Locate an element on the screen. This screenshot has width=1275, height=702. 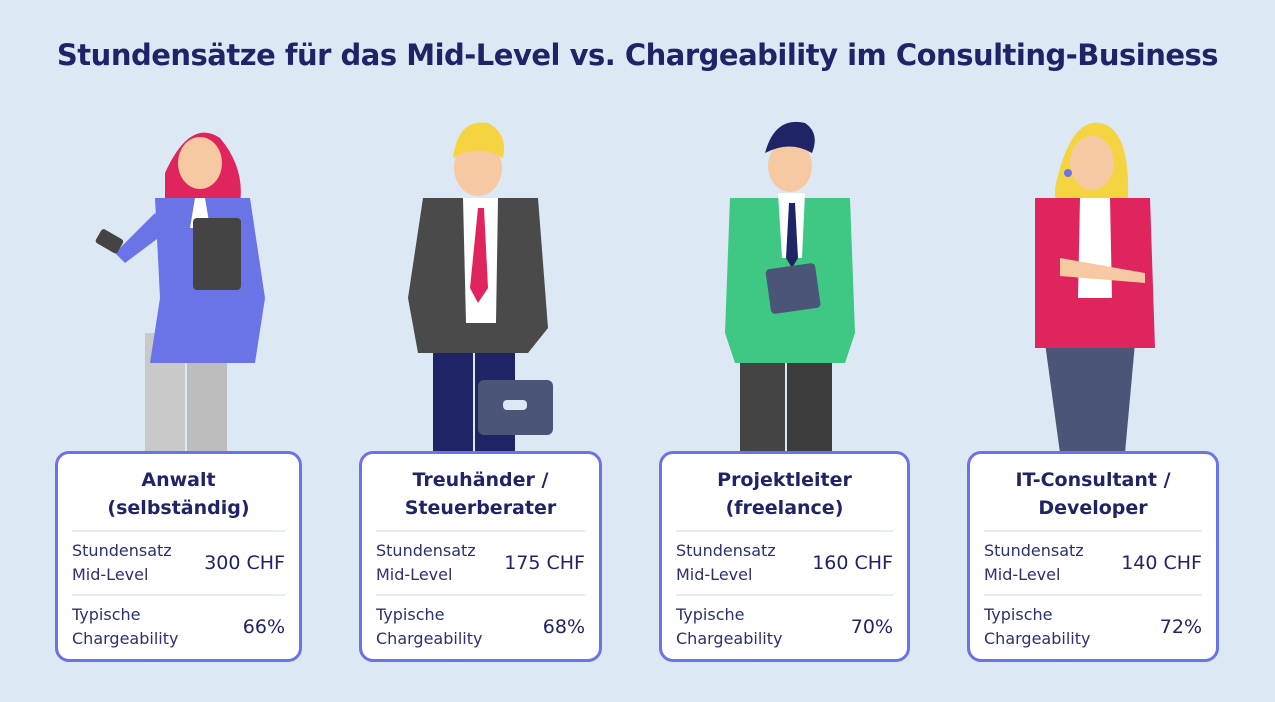
rate-value: 140 CHF is located at coordinates (1161, 563).